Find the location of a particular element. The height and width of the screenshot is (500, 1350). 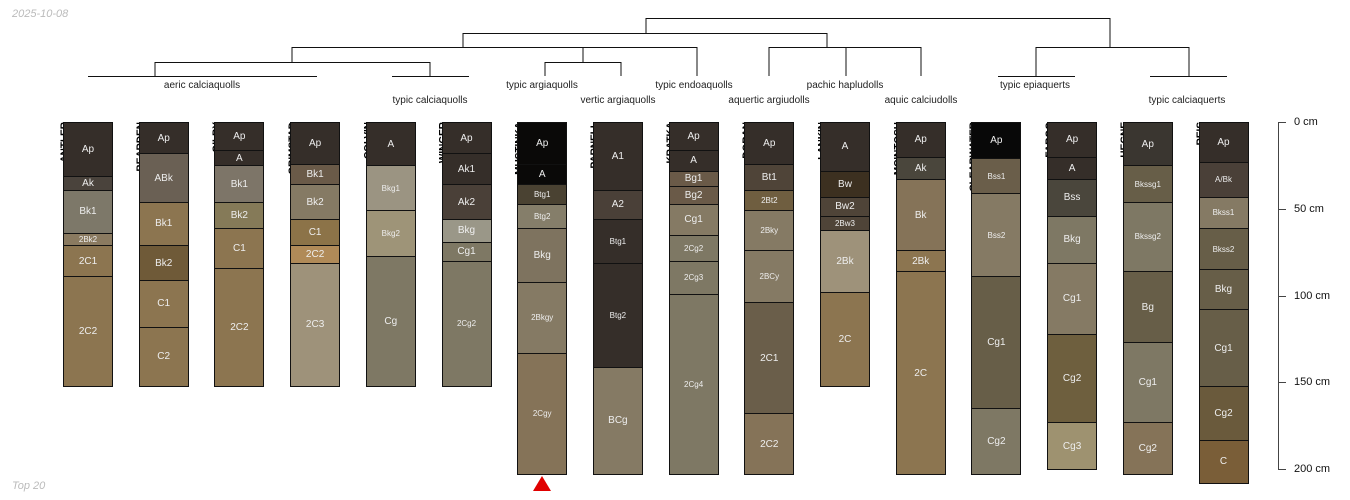

horizon-label: Bkg1 is located at coordinates (390, 188).